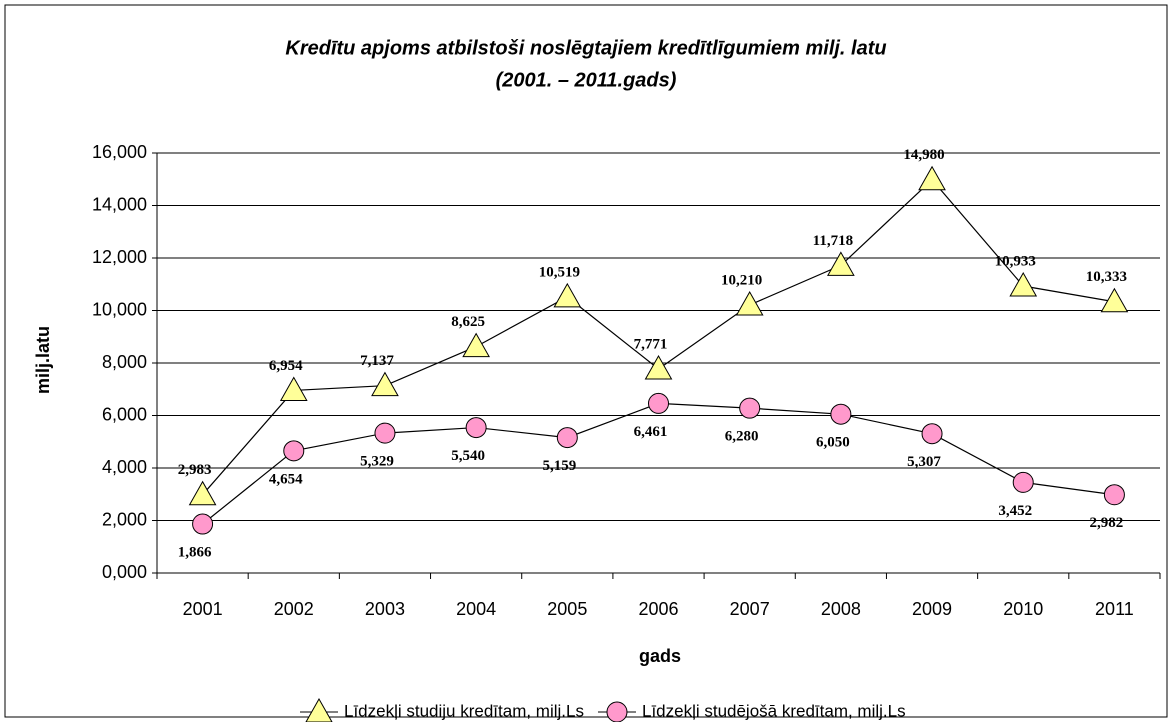 The height and width of the screenshot is (722, 1173). What do you see at coordinates (741, 280) in the screenshot?
I see `data-label: 10,210` at bounding box center [741, 280].